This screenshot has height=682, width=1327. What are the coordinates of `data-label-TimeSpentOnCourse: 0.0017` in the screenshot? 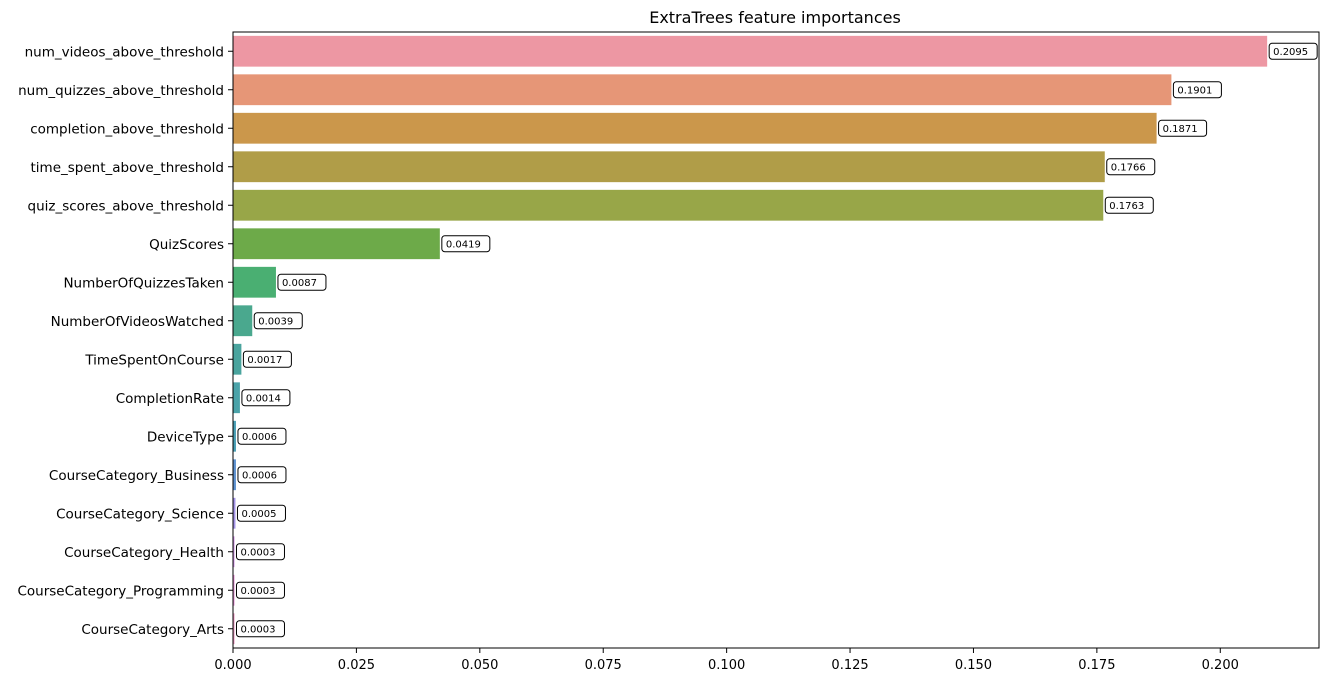 It's located at (267, 359).